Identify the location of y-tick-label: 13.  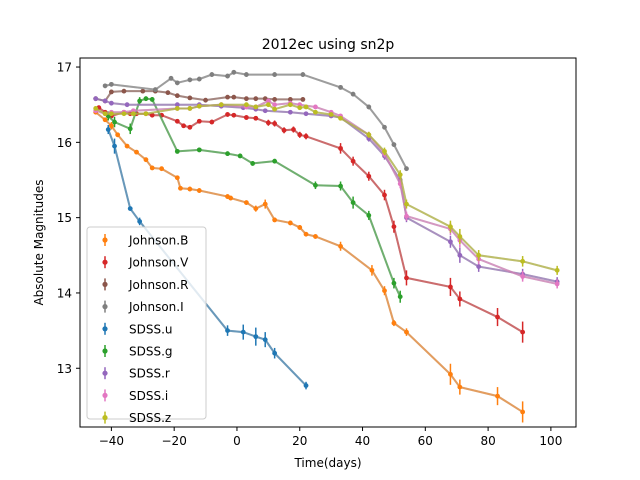
(64, 369).